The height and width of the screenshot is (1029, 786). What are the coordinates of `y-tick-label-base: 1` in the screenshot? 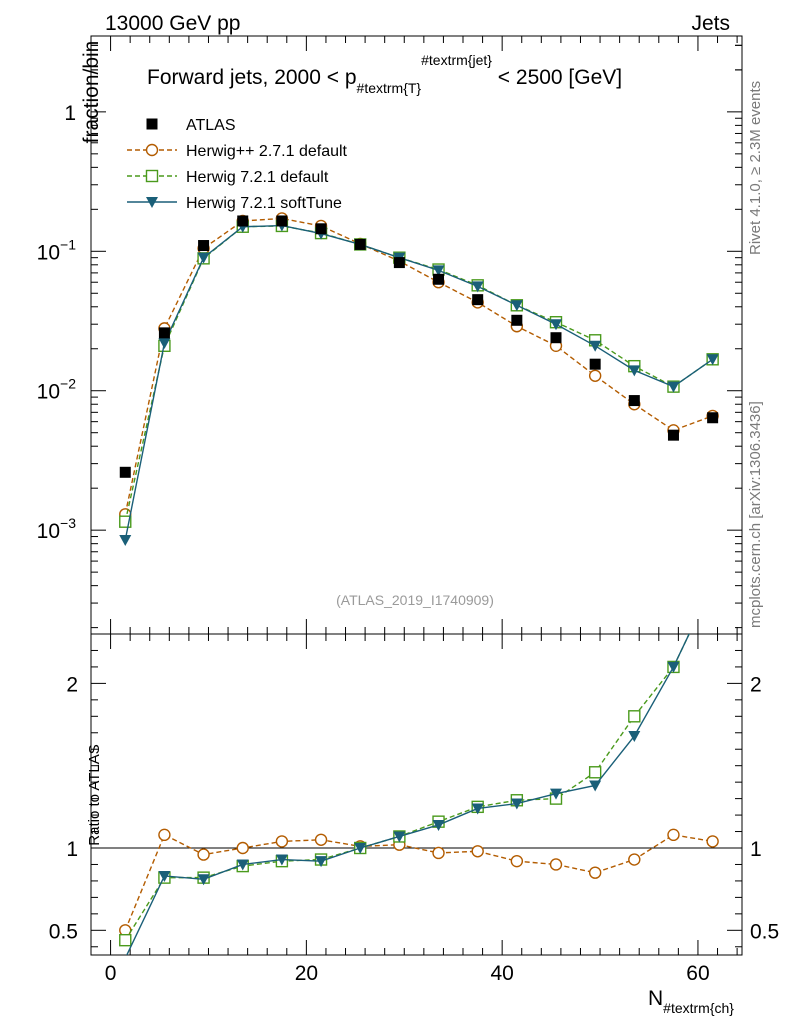 It's located at (70, 113).